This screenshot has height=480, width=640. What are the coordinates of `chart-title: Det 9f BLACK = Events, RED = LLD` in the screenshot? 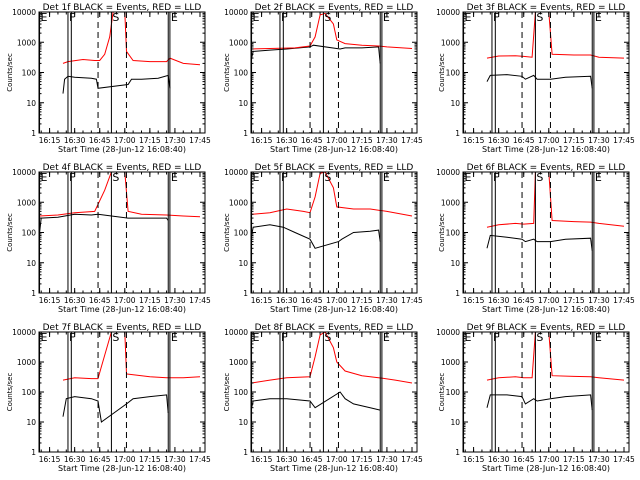 It's located at (546, 328).